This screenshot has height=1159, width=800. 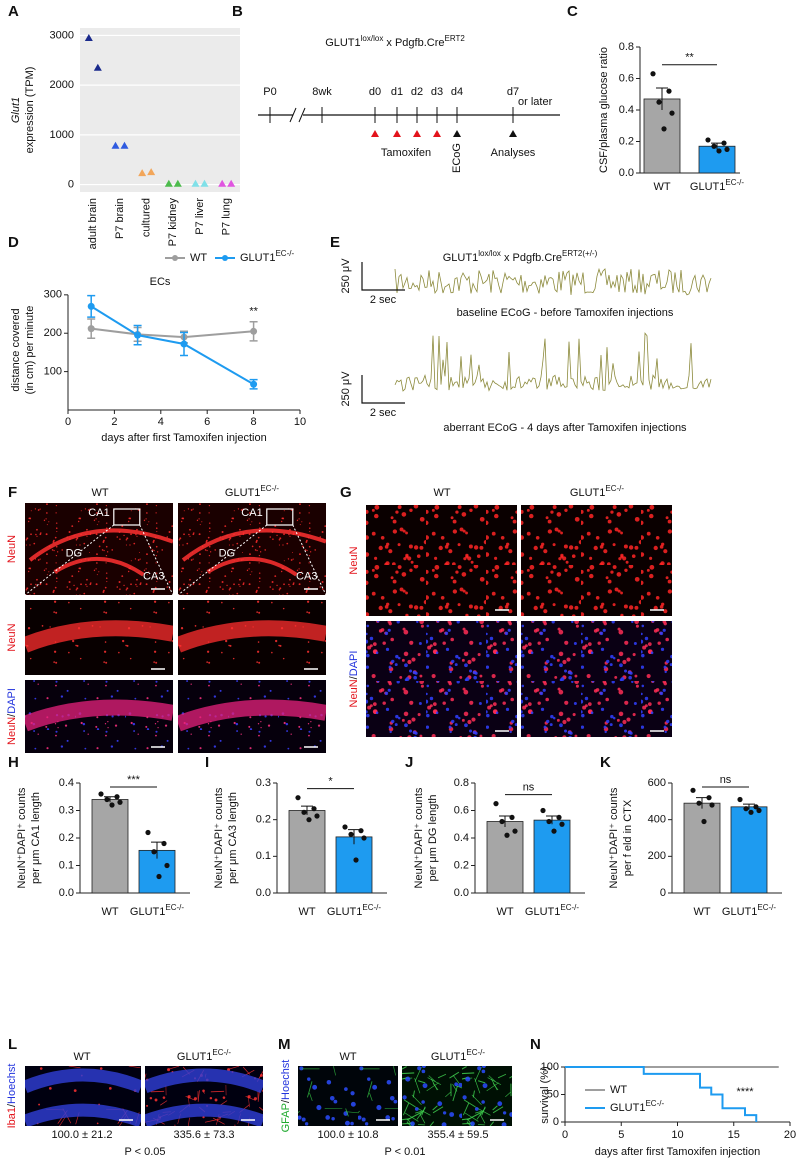 What do you see at coordinates (99, 549) in the screenshot?
I see `micrograph: CA1 DG CA3` at bounding box center [99, 549].